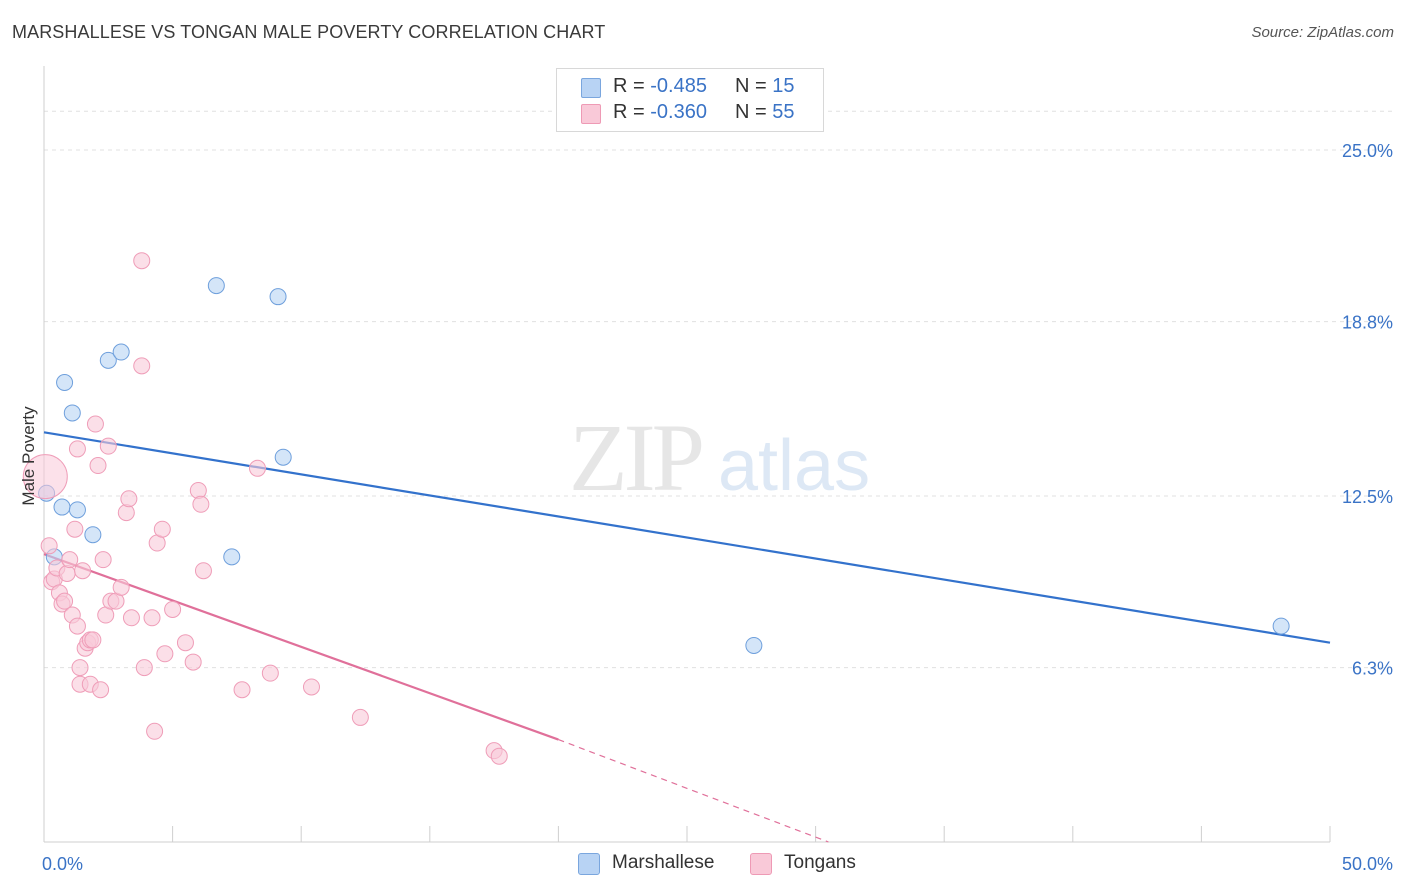  I want to click on series-legend: Marshallese Tongans, so click(703, 864).